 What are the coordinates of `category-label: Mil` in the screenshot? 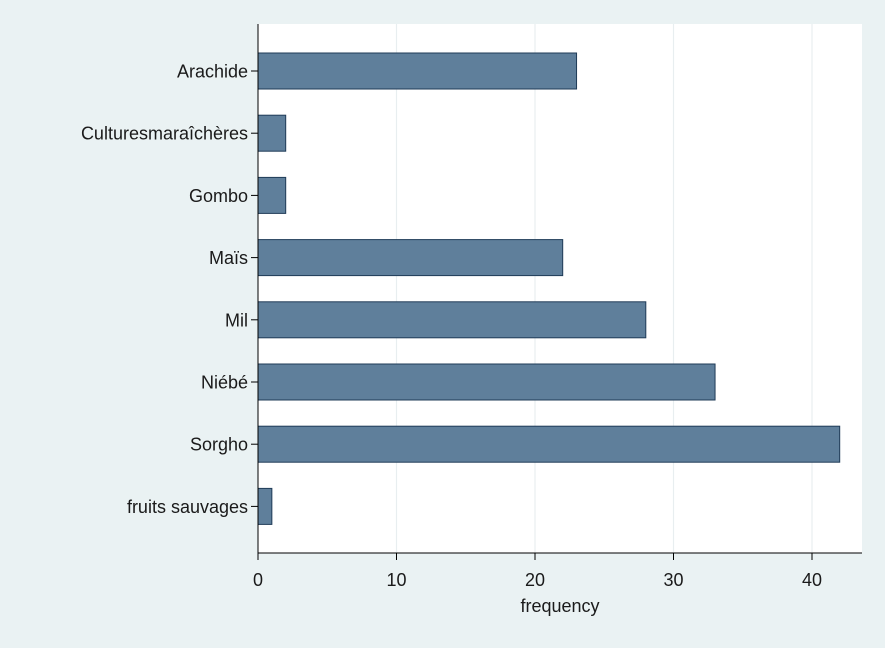 It's located at (236, 320).